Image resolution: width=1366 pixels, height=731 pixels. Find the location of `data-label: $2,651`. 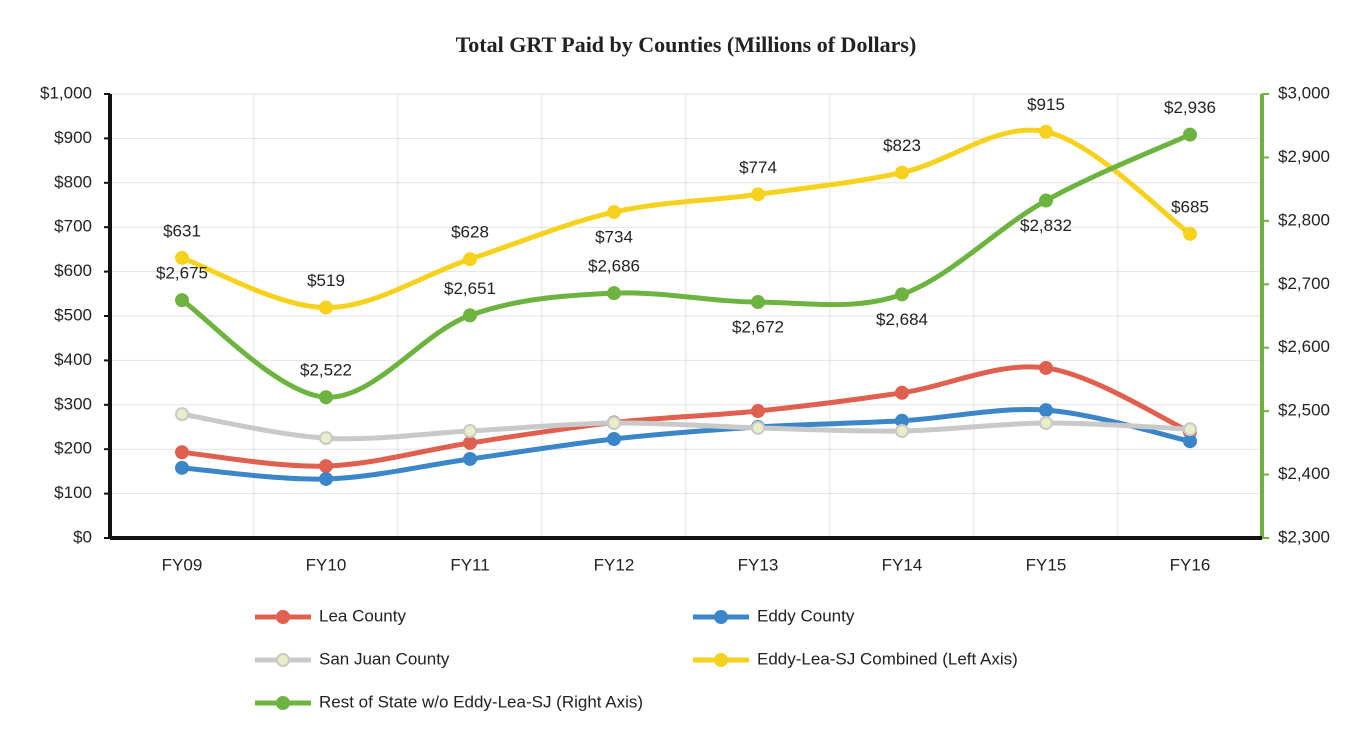

data-label: $2,651 is located at coordinates (470, 288).